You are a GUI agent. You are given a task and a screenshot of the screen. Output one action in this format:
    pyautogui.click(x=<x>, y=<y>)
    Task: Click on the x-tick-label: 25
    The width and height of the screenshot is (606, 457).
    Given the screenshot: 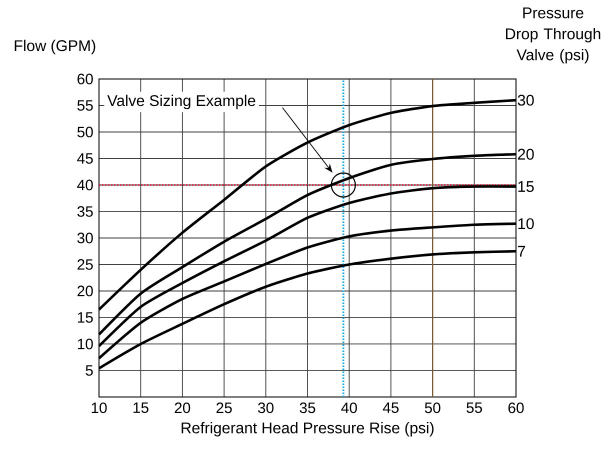 What is the action you would take?
    pyautogui.click(x=224, y=408)
    